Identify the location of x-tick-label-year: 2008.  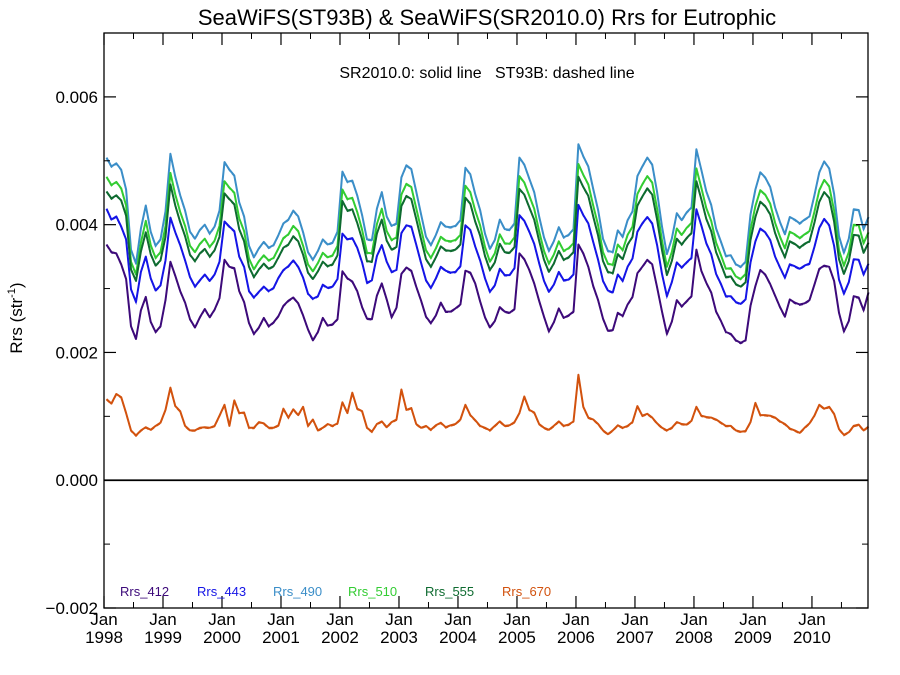
(694, 637).